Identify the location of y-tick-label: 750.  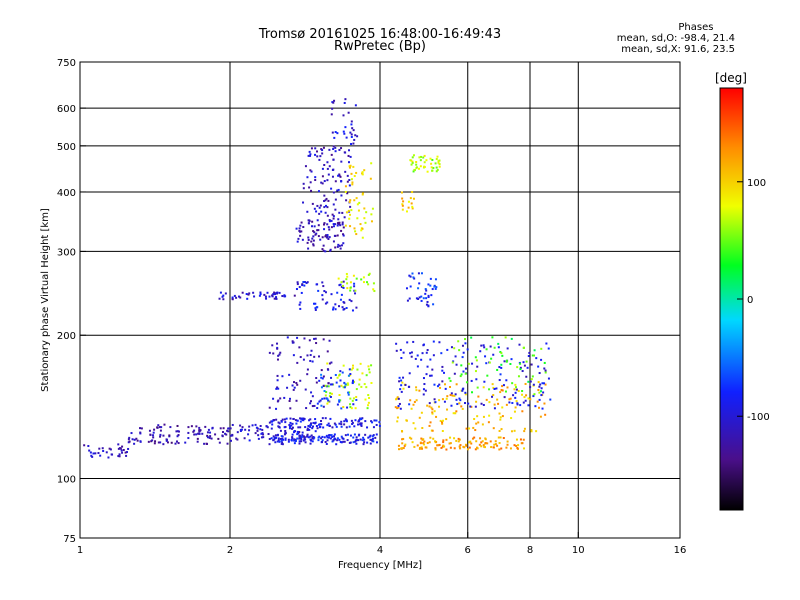
(66, 63).